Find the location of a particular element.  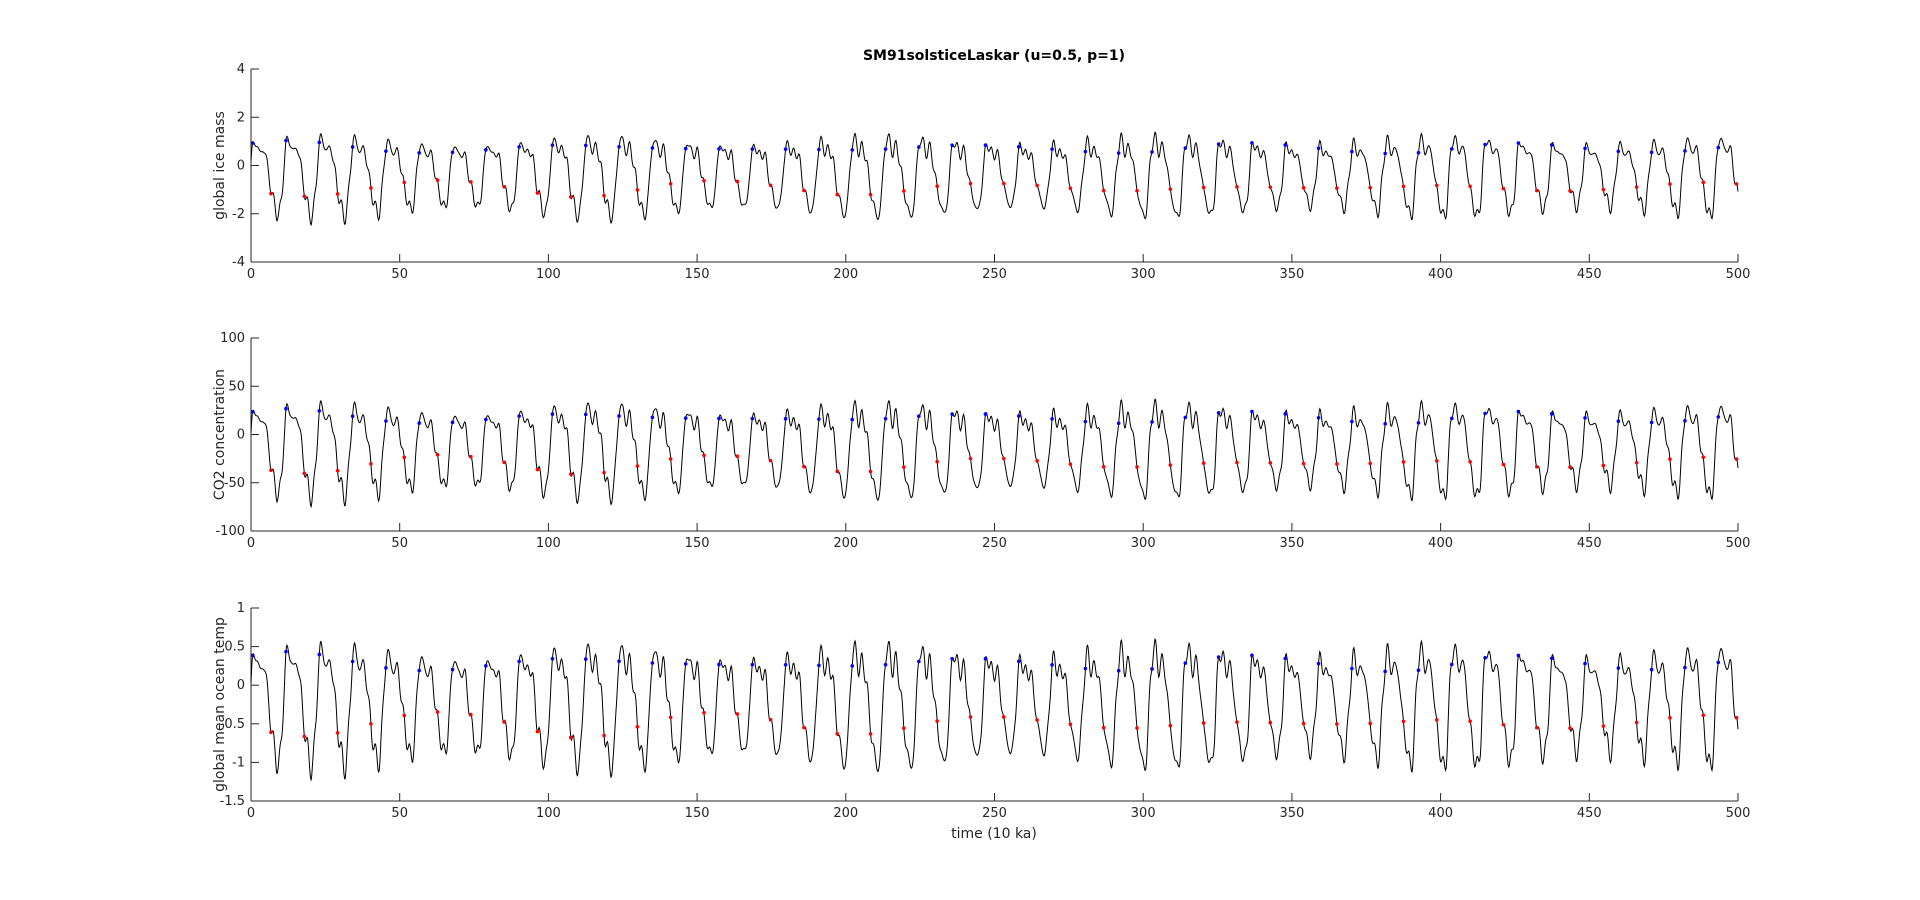

y-tick-label: 2 is located at coordinates (241, 117).